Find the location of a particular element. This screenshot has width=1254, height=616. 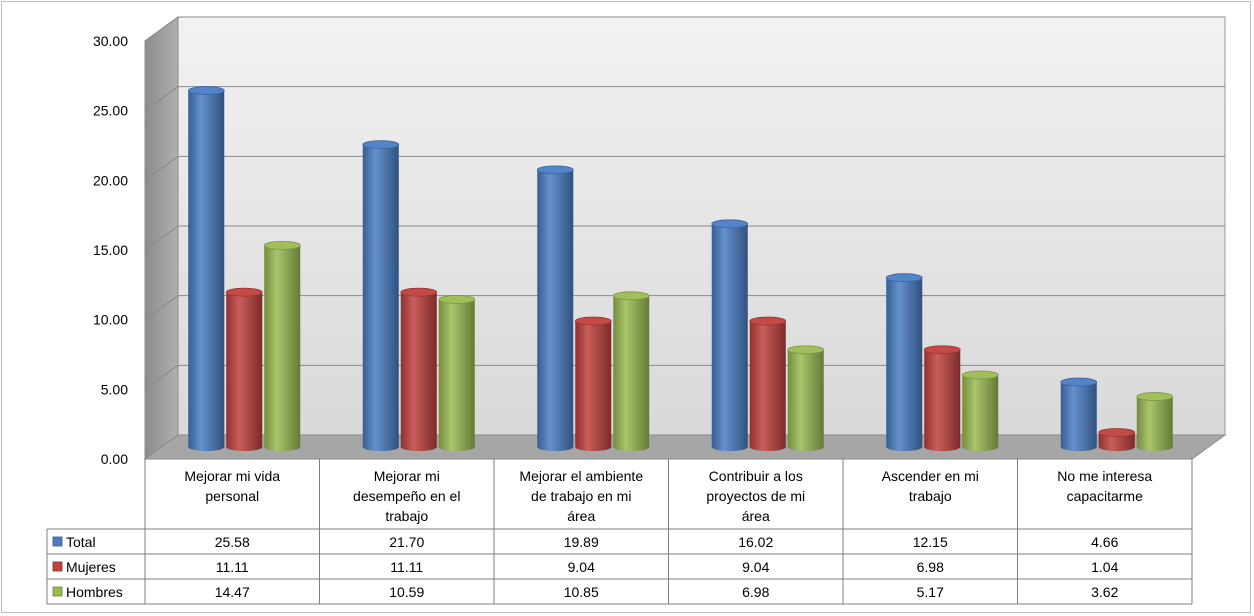

y-tick-label: 25.00 is located at coordinates (110, 111).